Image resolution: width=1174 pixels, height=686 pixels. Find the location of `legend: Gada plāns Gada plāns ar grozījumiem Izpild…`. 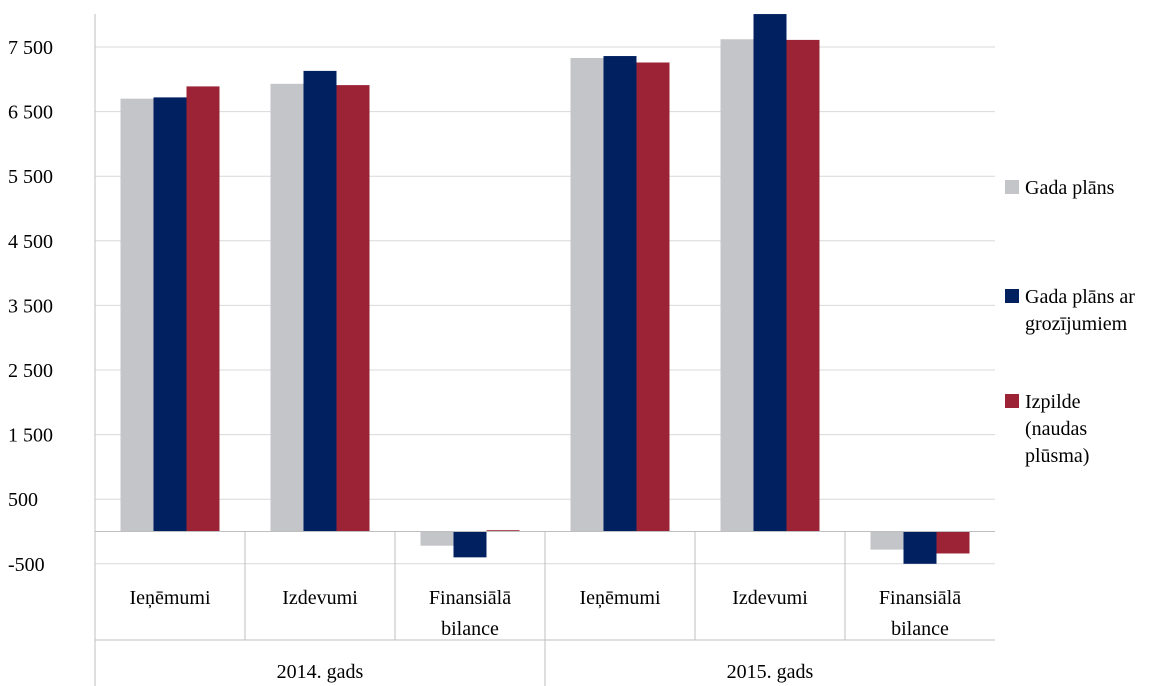

legend: Gada plāns Gada plāns ar grozījumiem Izpild… is located at coordinates (1070, 322).